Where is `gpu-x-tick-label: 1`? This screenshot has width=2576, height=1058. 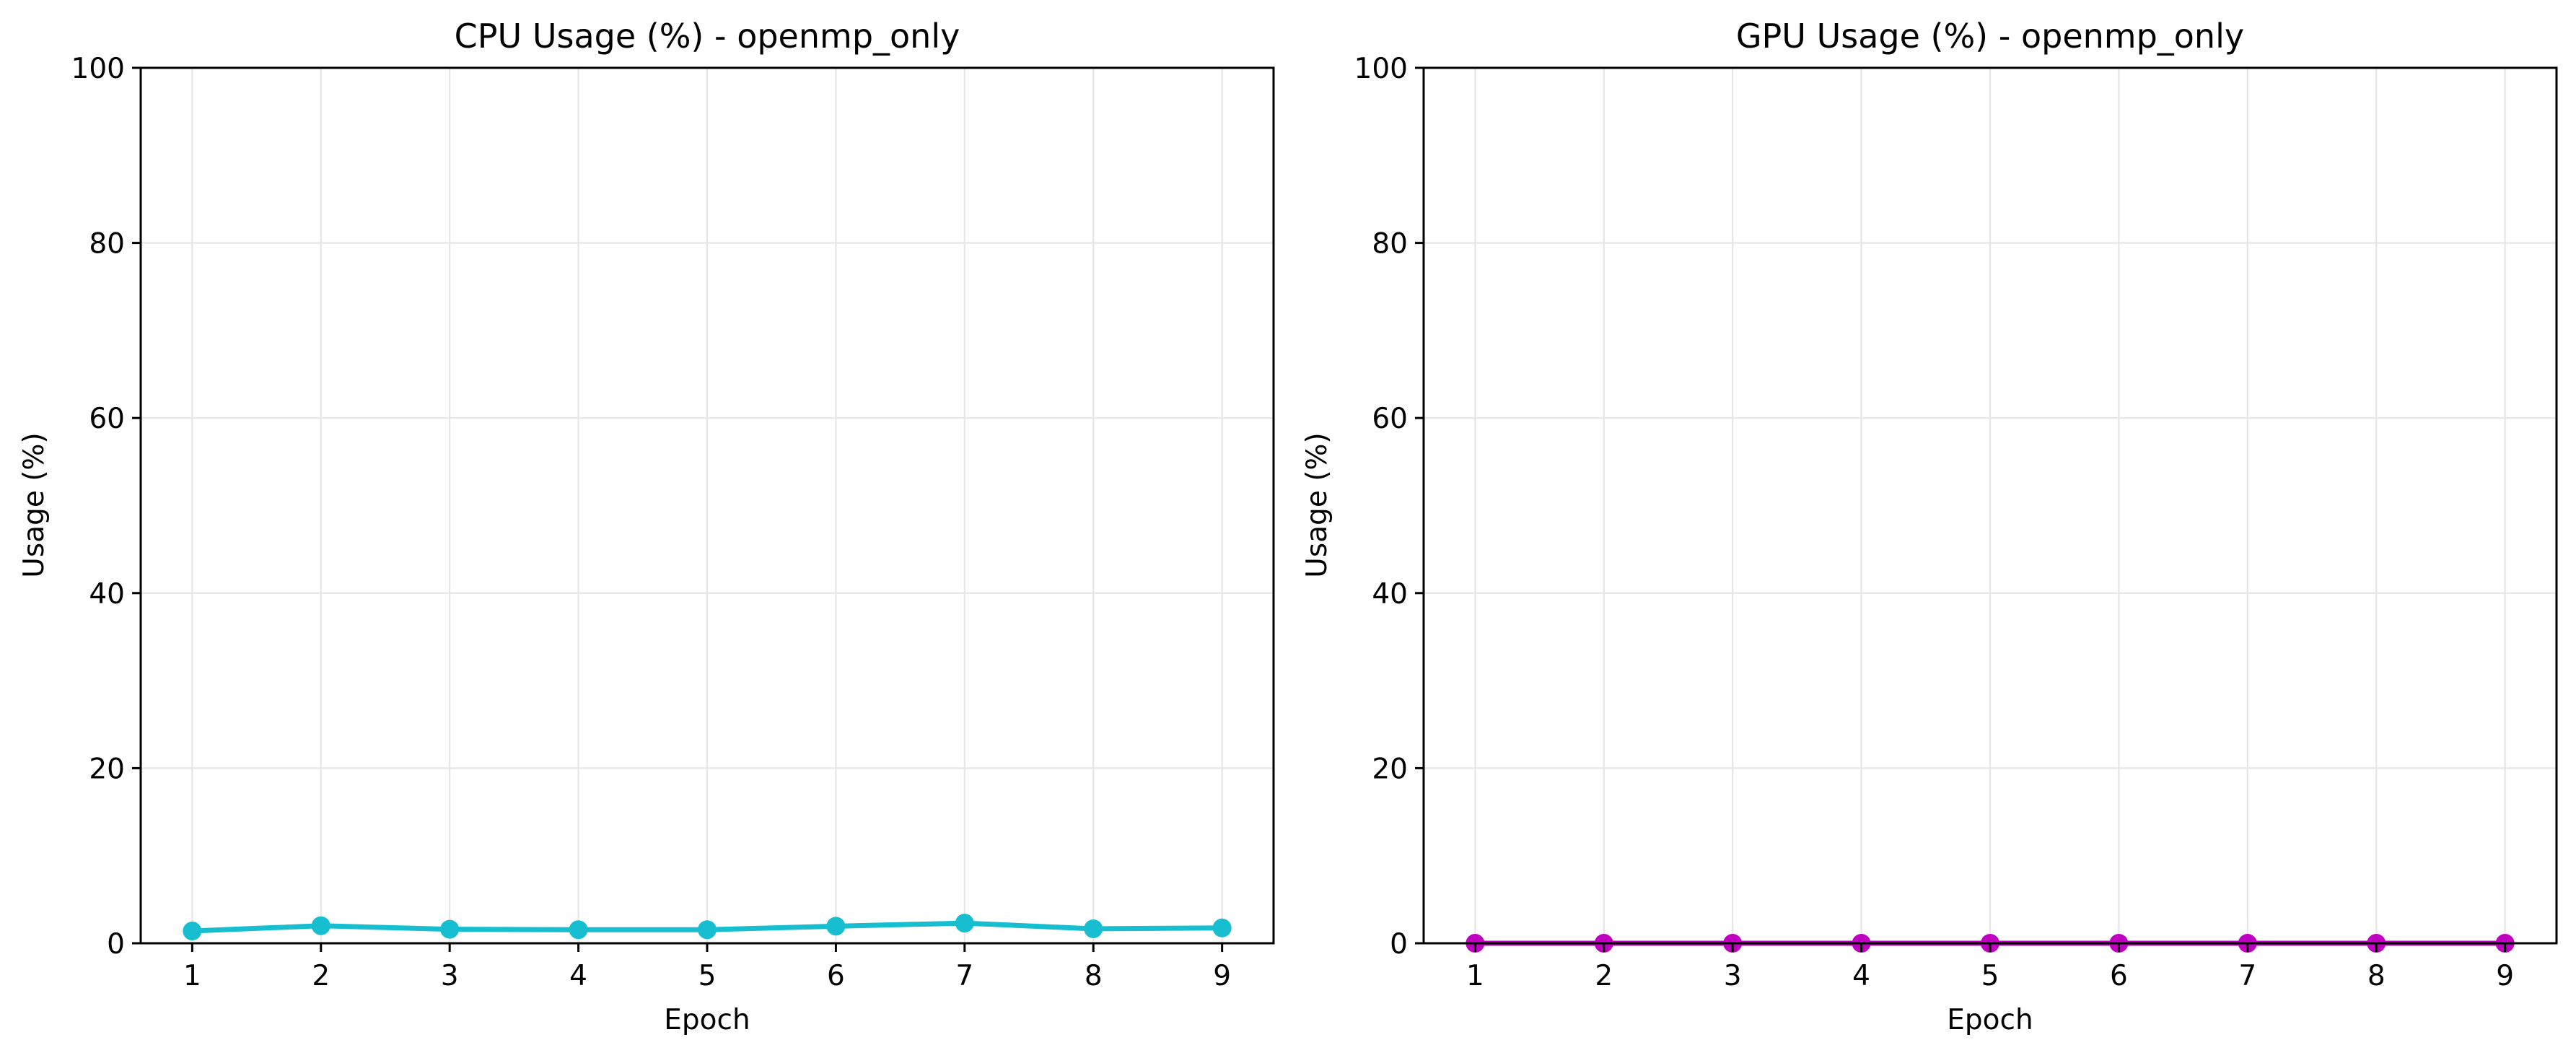 gpu-x-tick-label: 1 is located at coordinates (1475, 976).